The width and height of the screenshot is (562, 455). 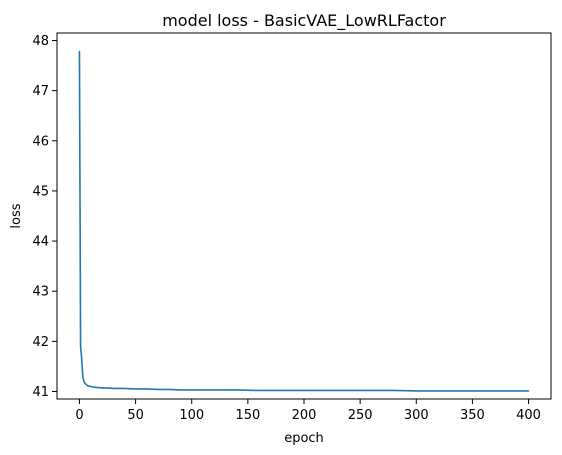 I want to click on x-tick-label: 100, so click(x=191, y=415).